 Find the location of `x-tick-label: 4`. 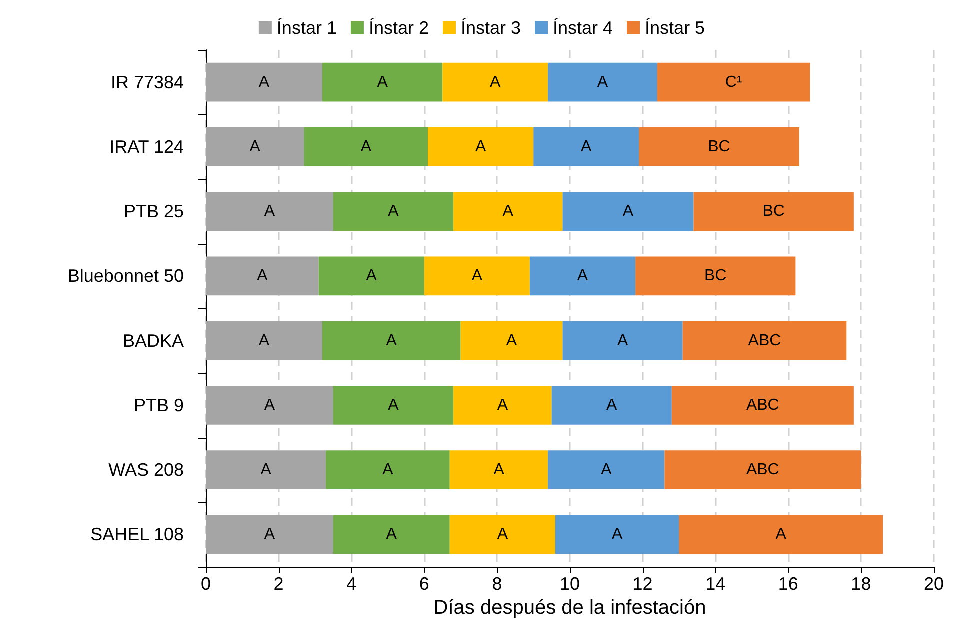

x-tick-label: 4 is located at coordinates (351, 584).